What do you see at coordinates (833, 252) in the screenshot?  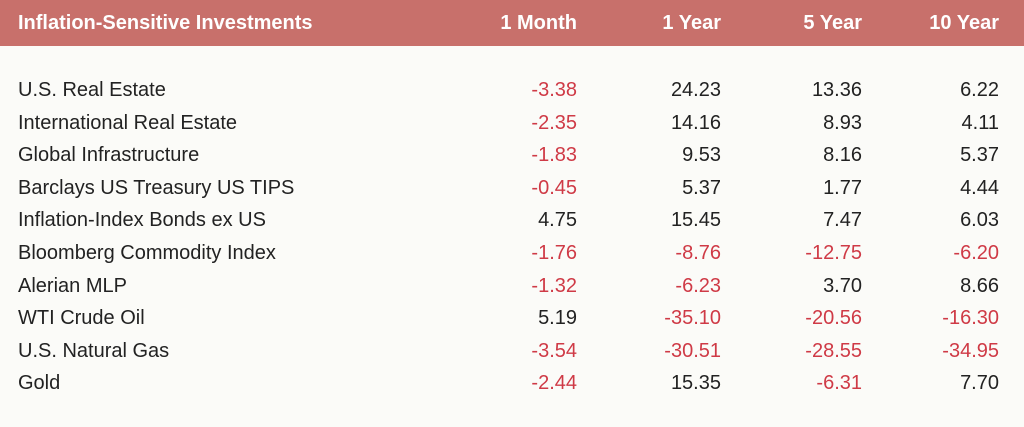 I see `cell-5-year: -12.75` at bounding box center [833, 252].